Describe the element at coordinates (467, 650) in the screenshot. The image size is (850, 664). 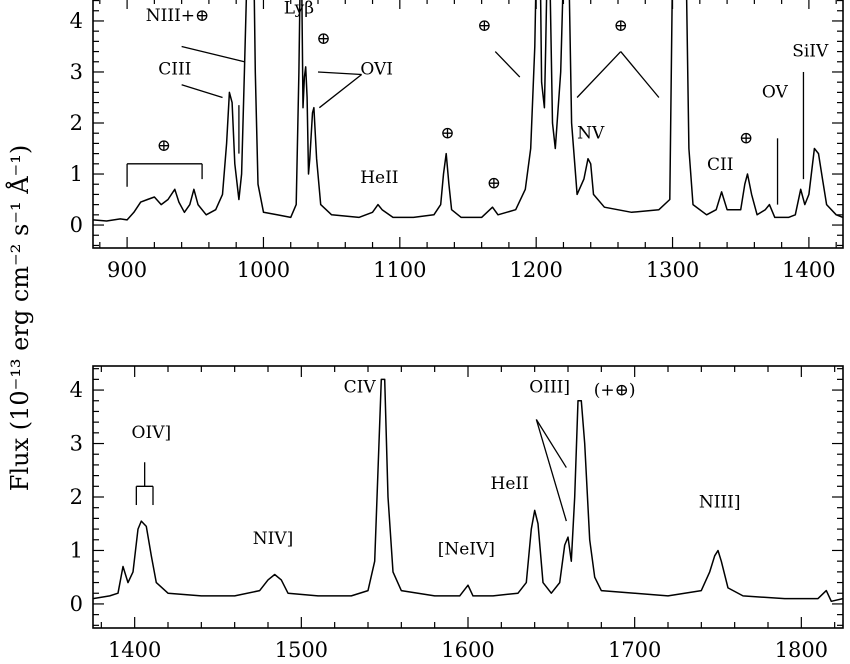
I see `x-tick-label: 1600` at that location.